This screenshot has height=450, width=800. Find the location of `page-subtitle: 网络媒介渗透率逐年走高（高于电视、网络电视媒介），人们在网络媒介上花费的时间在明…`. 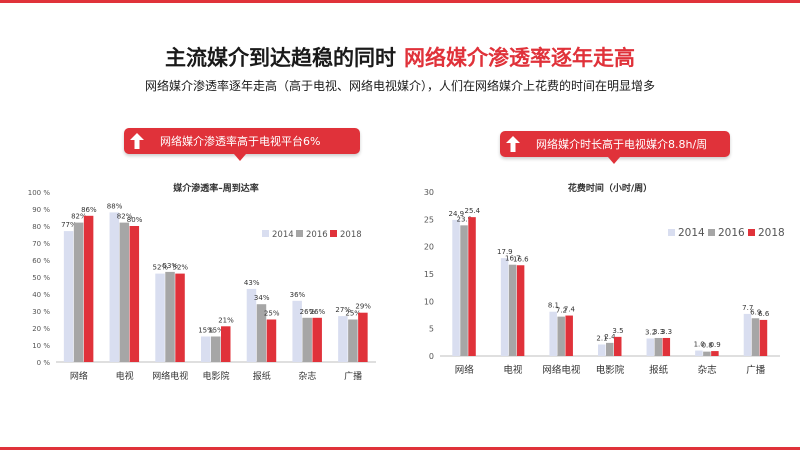

page-subtitle: 网络媒介渗透率逐年走高（高于电视、网络电视媒介），人们在网络媒介上花费的时间在明… is located at coordinates (399, 86).